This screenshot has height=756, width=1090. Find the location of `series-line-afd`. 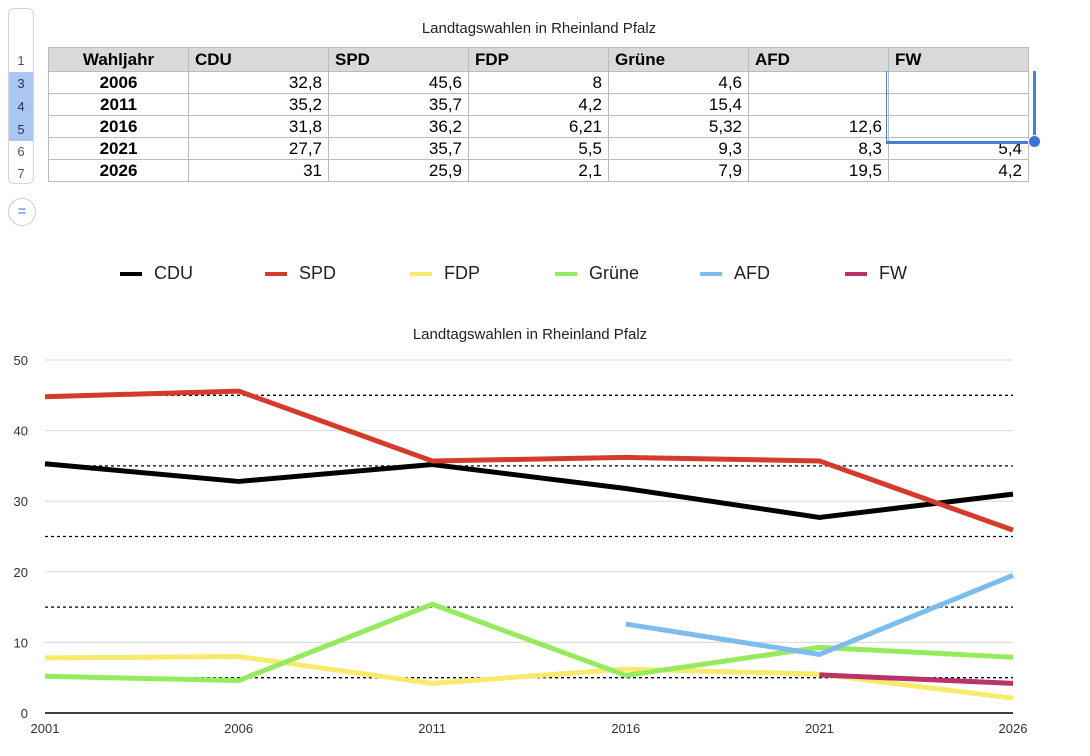

series-line-afd is located at coordinates (819, 615).